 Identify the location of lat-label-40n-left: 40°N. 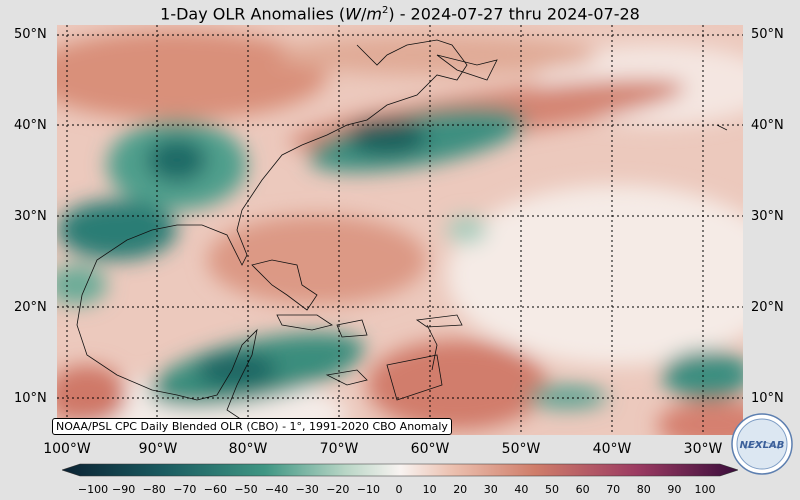
(30, 125).